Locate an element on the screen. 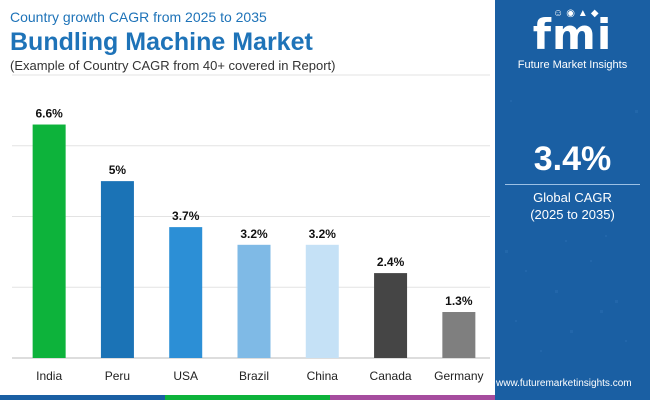 This screenshot has height=400, width=650. data-label-usa: 3.7% is located at coordinates (186, 216).